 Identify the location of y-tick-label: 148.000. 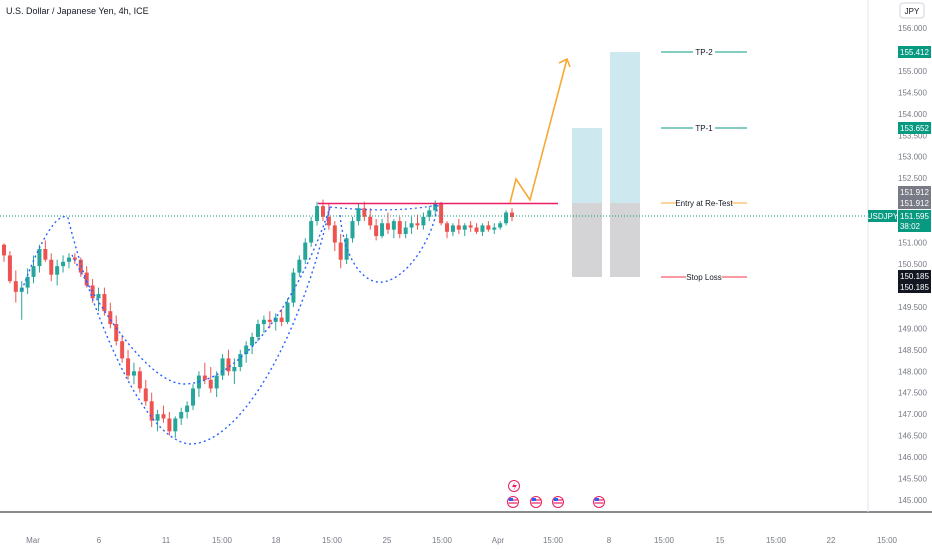
(912, 371).